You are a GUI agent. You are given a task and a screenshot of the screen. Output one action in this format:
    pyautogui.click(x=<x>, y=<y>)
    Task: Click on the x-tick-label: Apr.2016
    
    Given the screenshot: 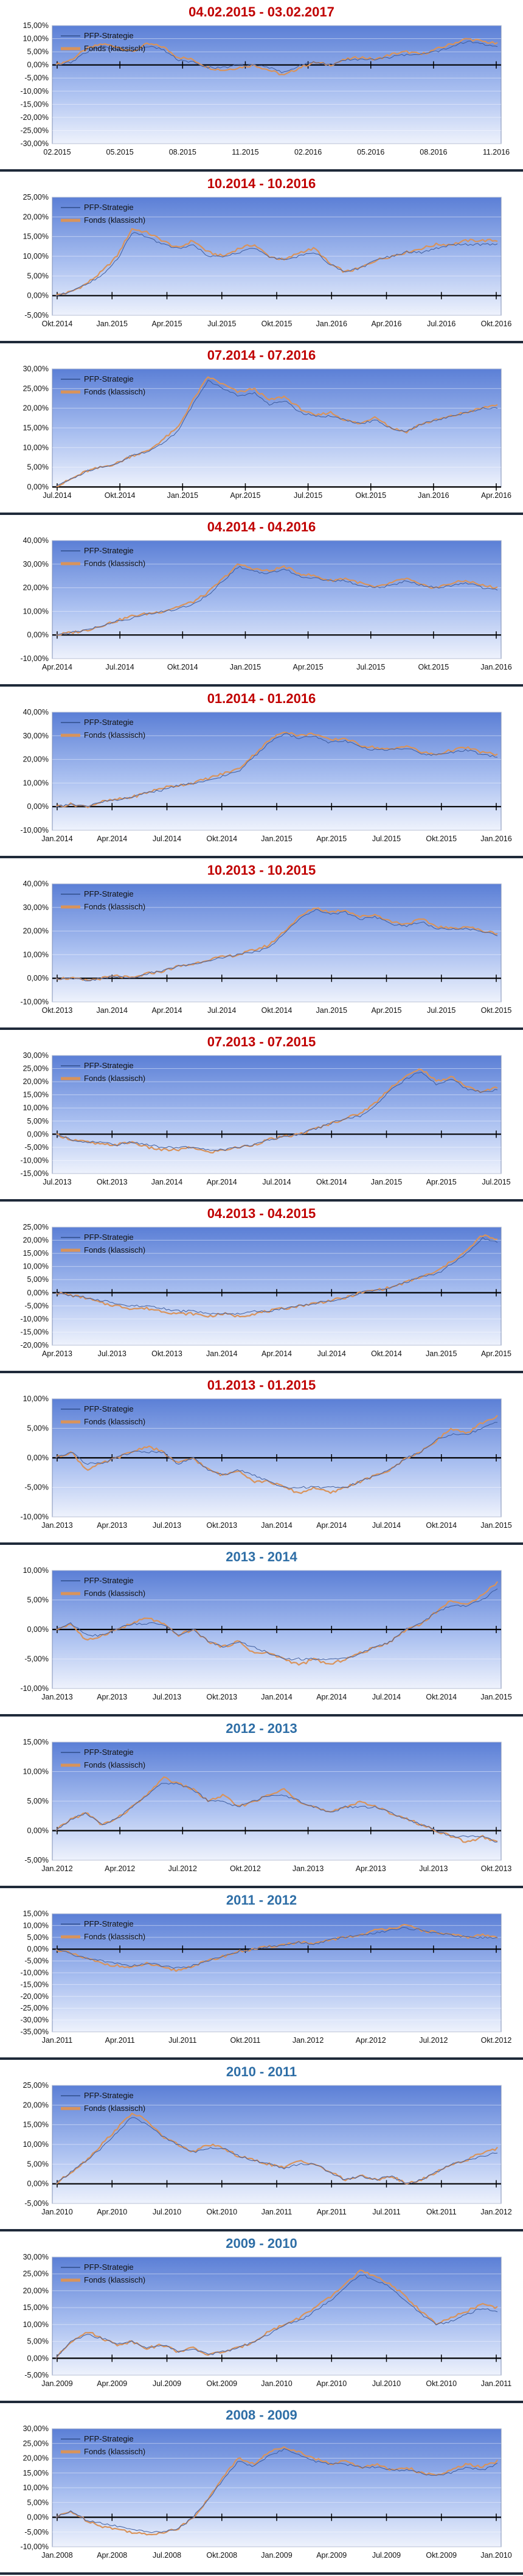 What is the action you would take?
    pyautogui.click(x=496, y=495)
    